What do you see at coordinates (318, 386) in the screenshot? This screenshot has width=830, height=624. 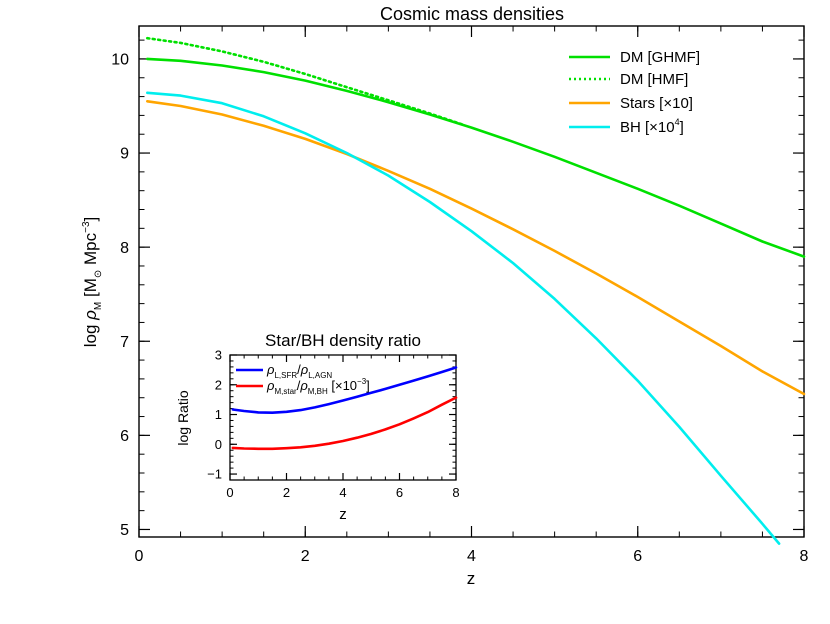 I see `inset-legend-label-mass: ρM,star/ρM,BH [×10−3]` at bounding box center [318, 386].